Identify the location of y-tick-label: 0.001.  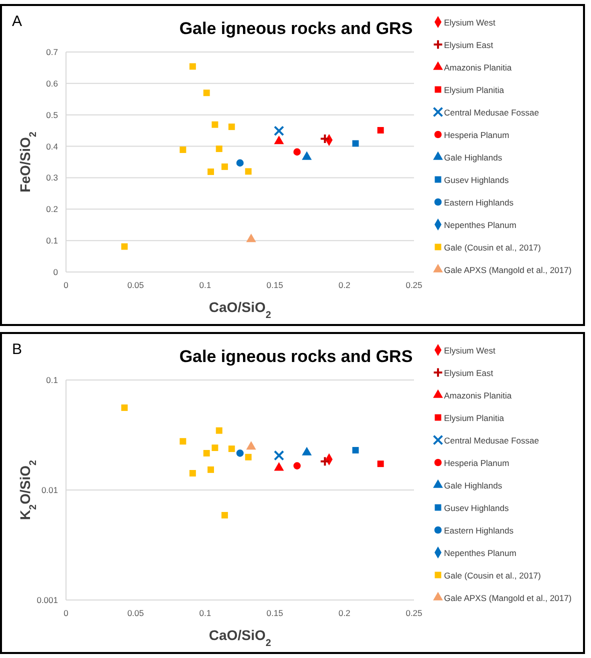
(47, 600).